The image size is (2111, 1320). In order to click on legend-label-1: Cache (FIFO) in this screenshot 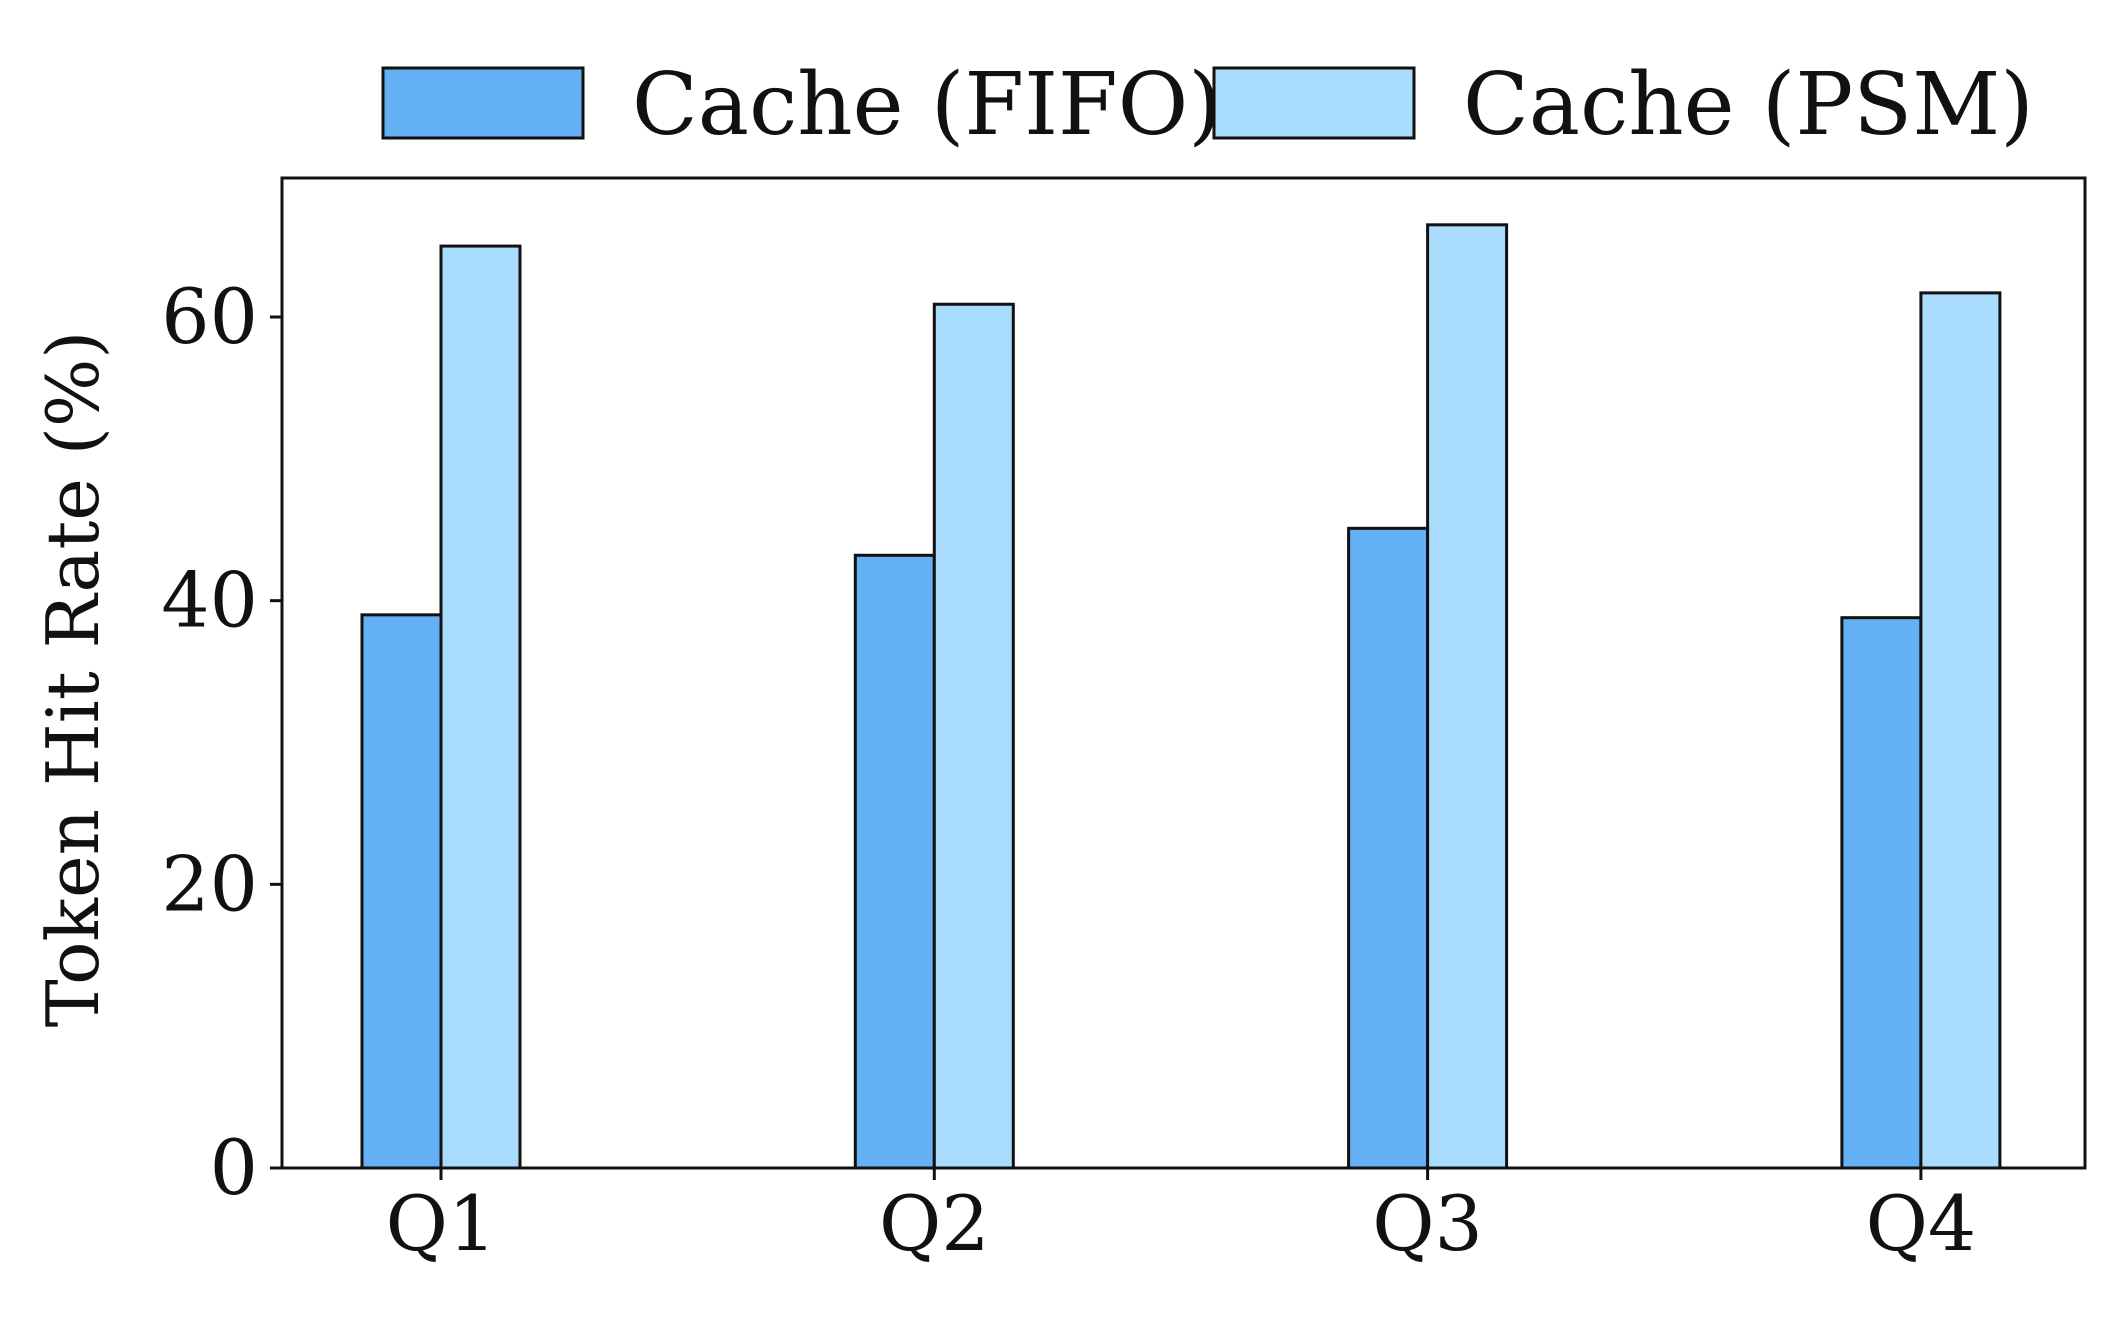, I will do `click(927, 105)`.